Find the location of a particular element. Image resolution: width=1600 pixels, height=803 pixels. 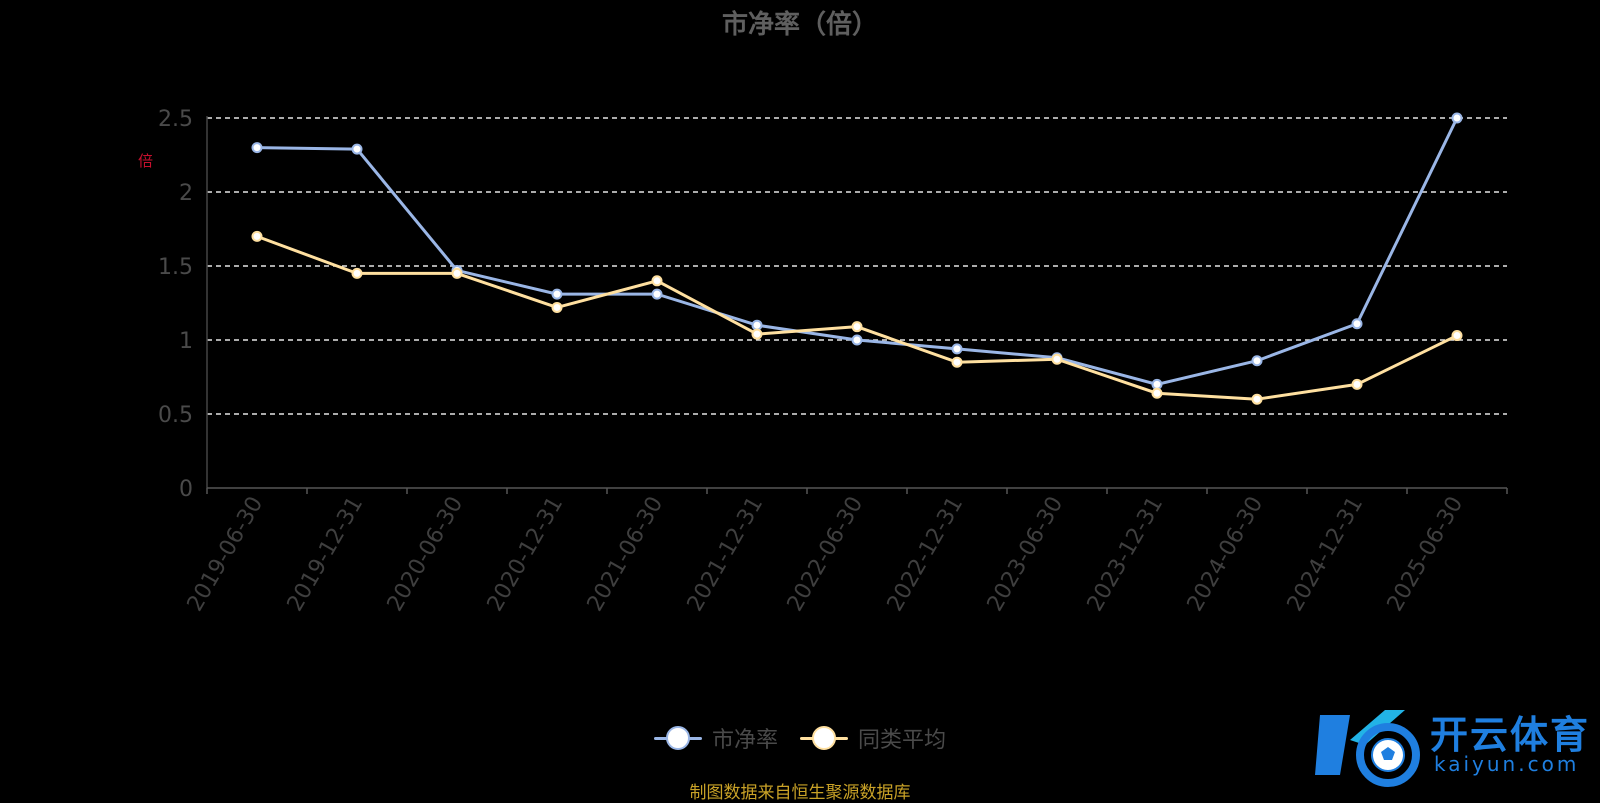

y-tick-label: 0 is located at coordinates (186, 489).